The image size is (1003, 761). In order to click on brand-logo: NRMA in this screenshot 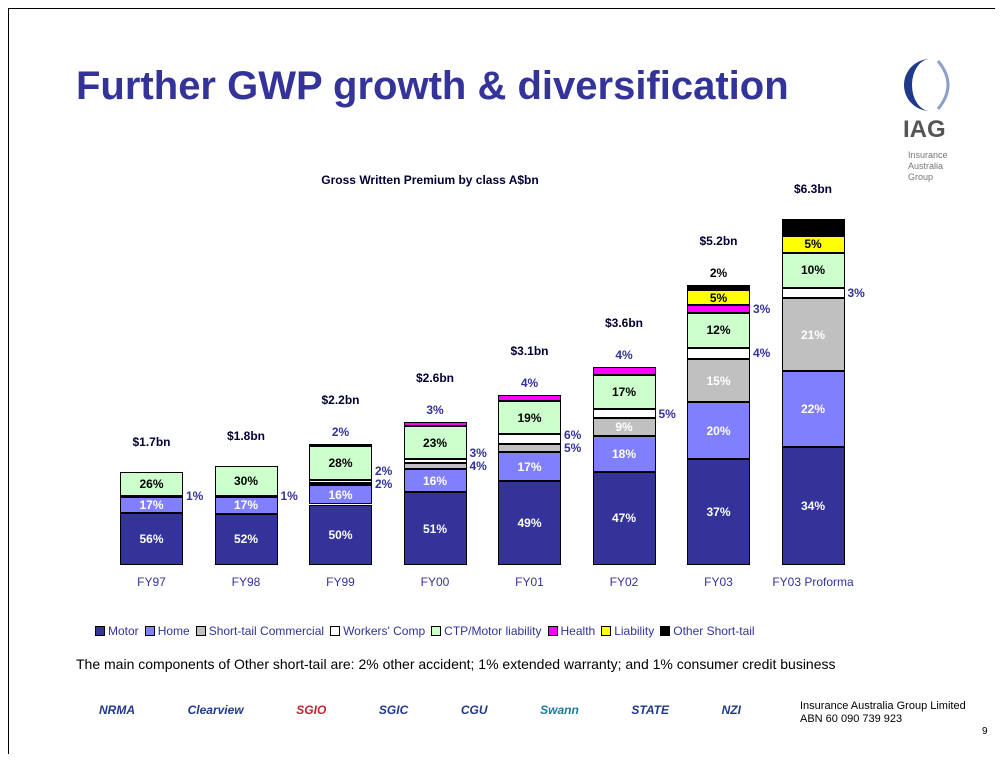, I will do `click(117, 710)`.